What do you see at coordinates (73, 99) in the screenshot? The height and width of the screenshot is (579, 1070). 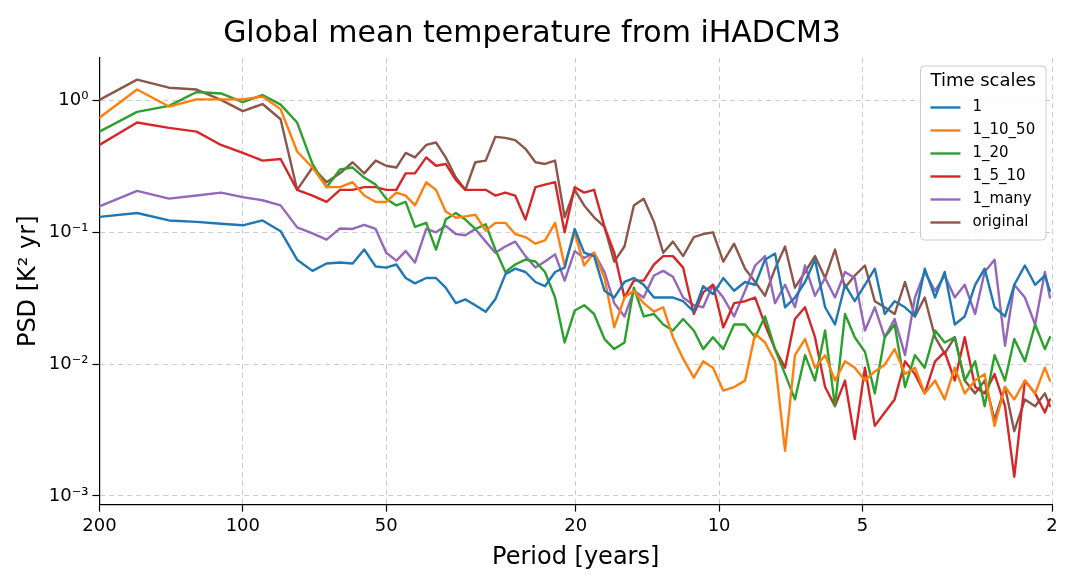 I see `y-tick-label: 10⁰` at bounding box center [73, 99].